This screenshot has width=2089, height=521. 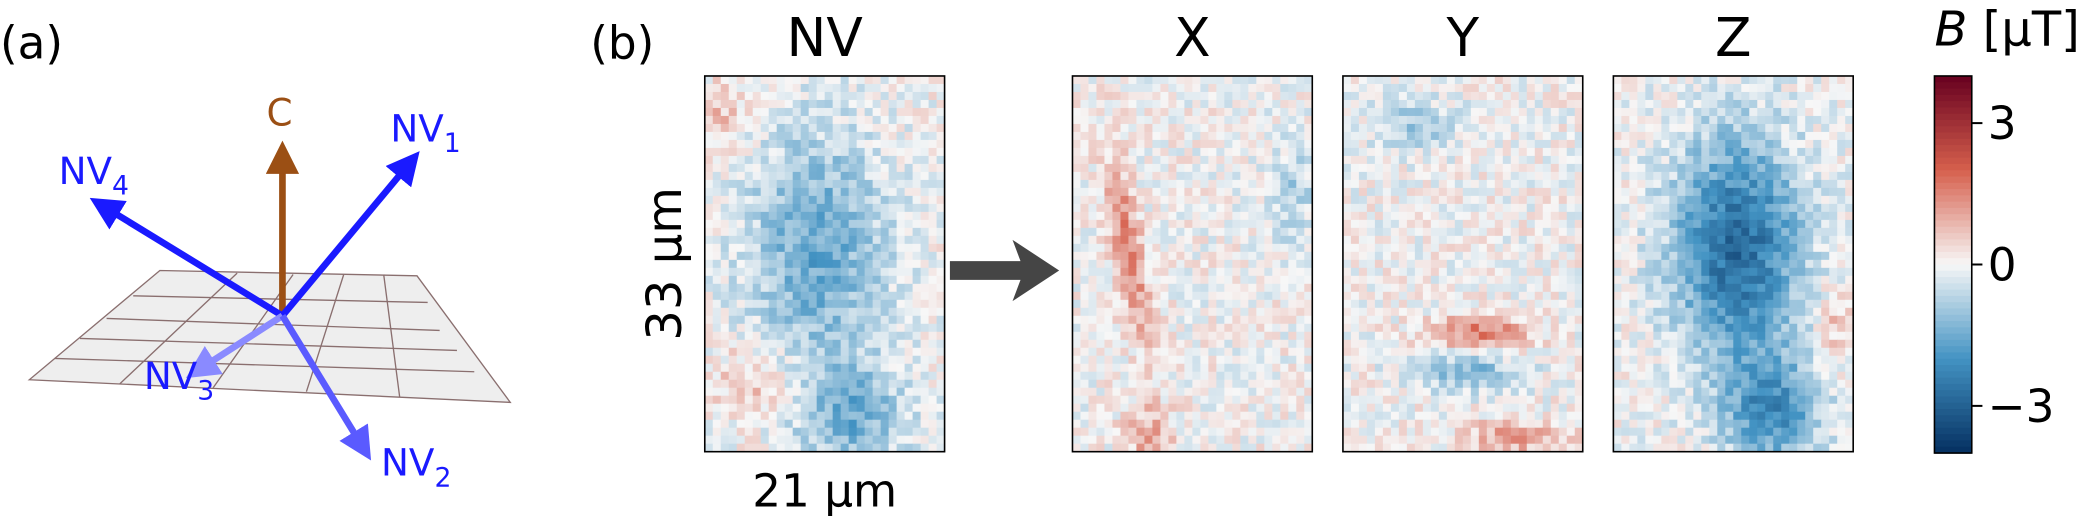 What do you see at coordinates (1192, 264) in the screenshot?
I see `map` at bounding box center [1192, 264].